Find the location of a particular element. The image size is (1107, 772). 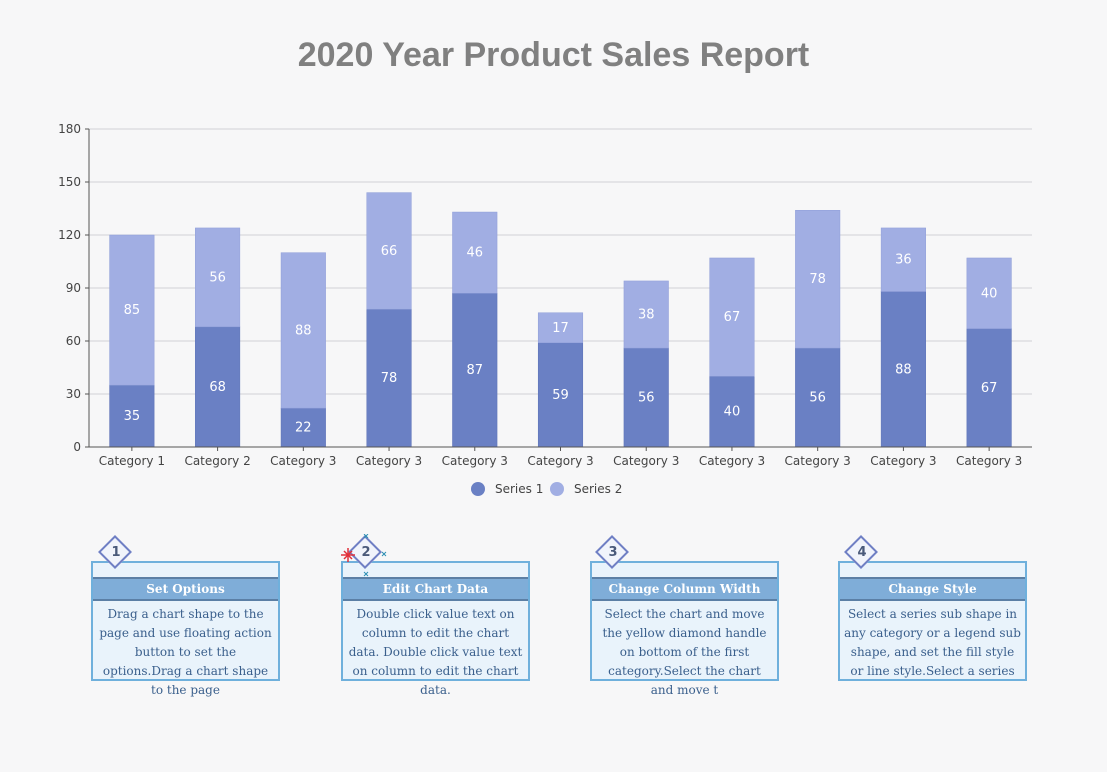

legend-label: Series 2 is located at coordinates (598, 489).